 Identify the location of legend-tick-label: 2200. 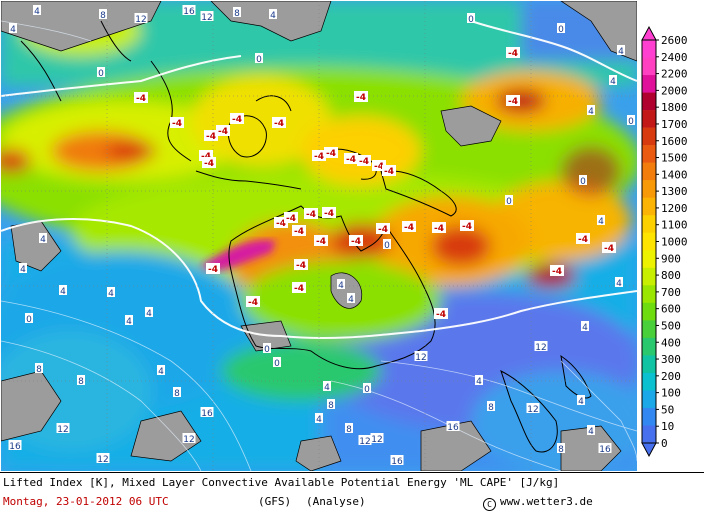
(674, 74).